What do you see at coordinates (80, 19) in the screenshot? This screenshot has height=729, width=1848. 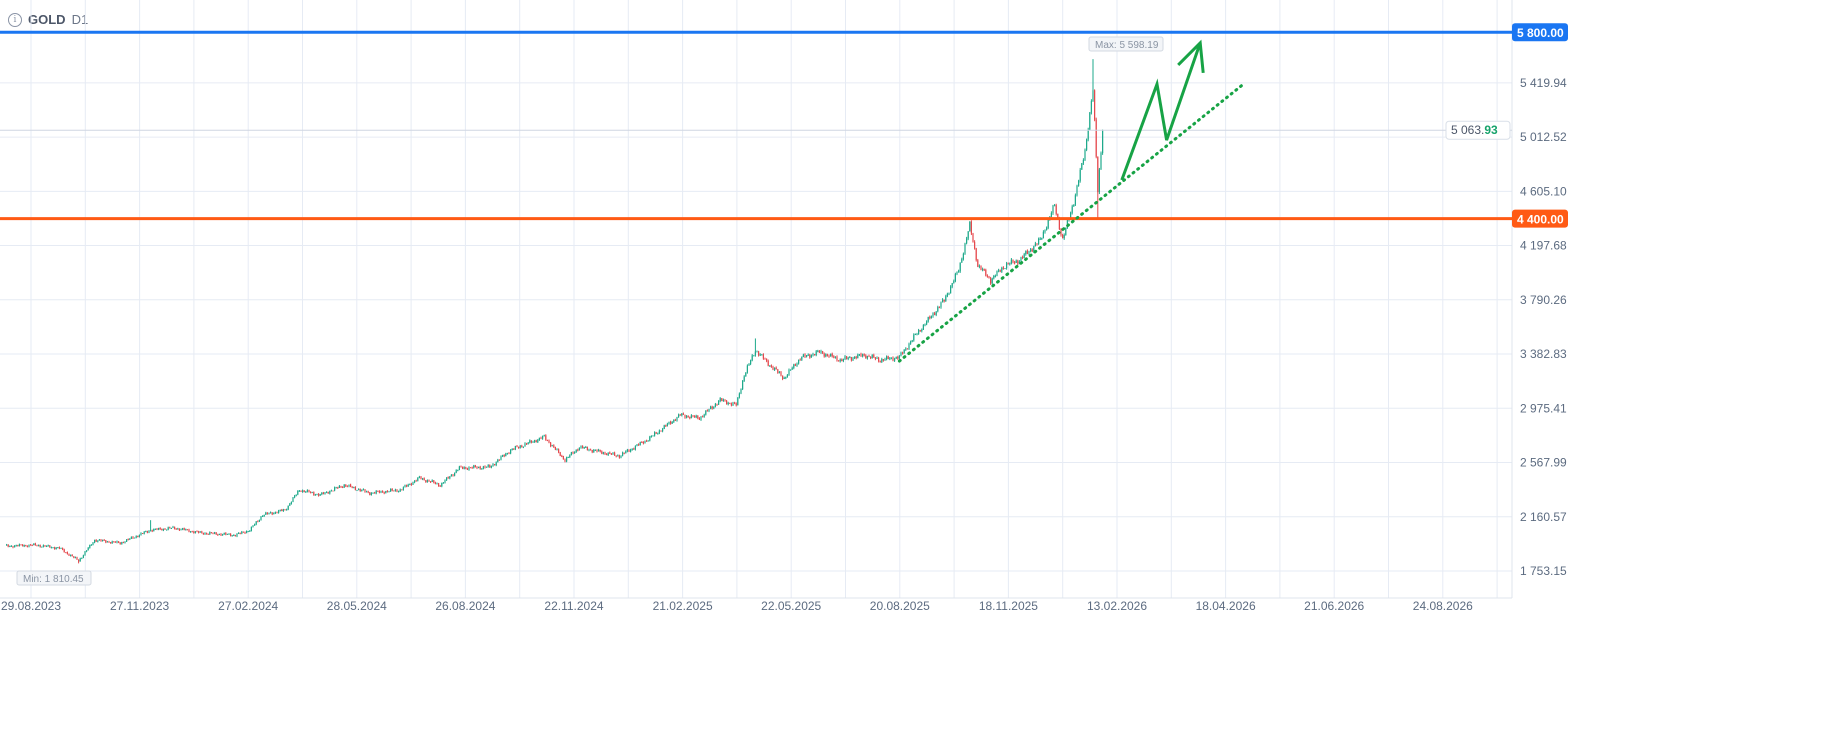 I see `timeframe-label: D1` at bounding box center [80, 19].